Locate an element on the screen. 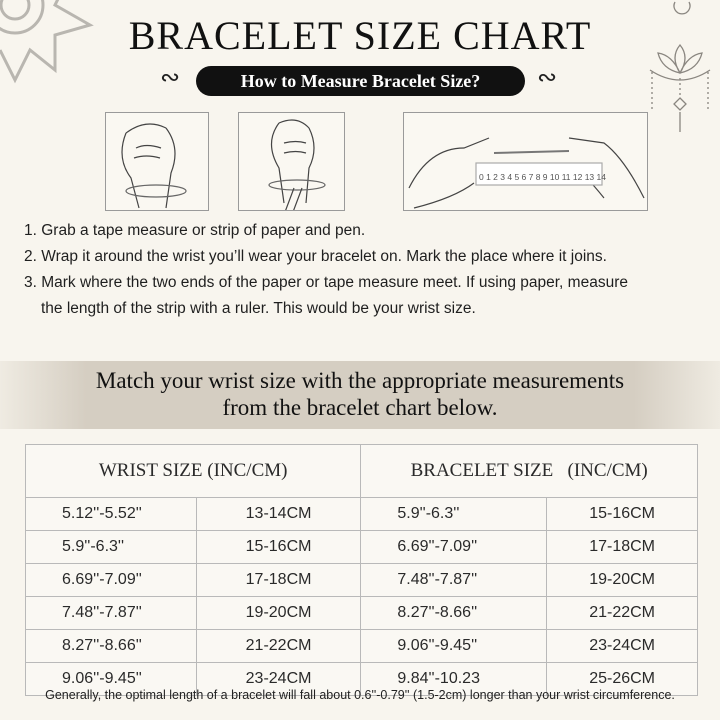  cell-bracelet-inches: 9.06''-9.45'' is located at coordinates (454, 646).